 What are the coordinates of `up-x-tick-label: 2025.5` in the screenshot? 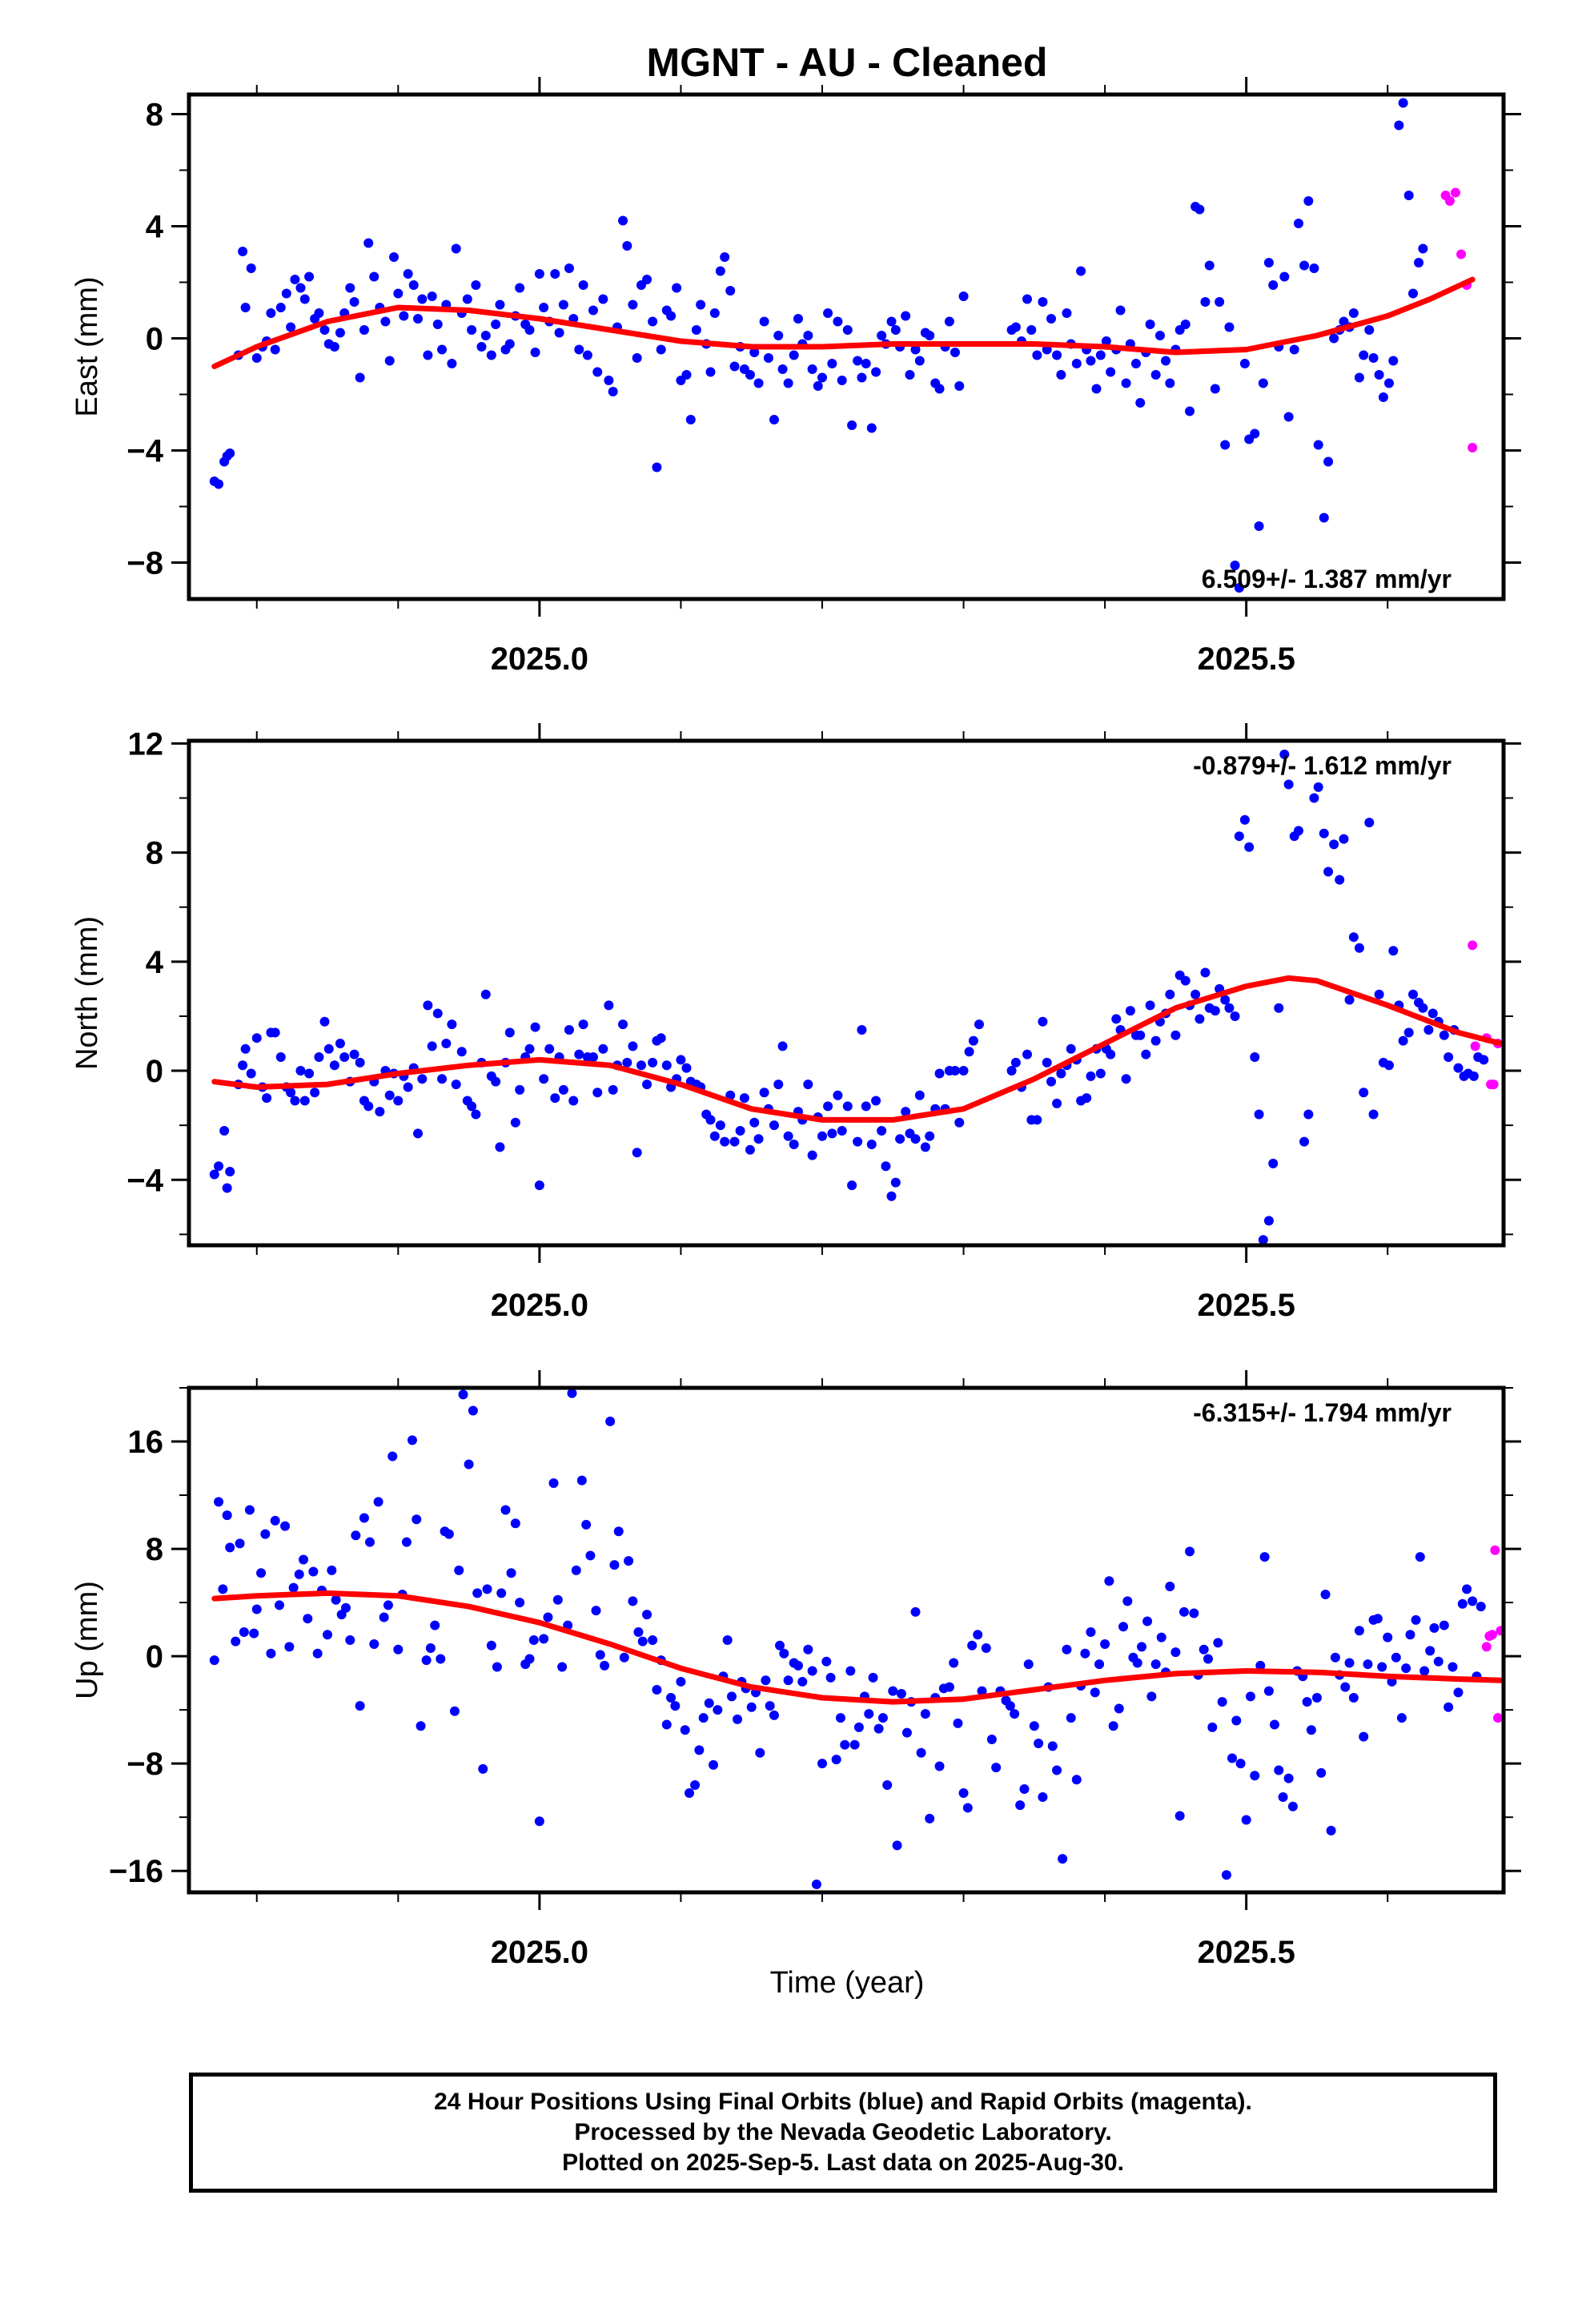 It's located at (1246, 1953).